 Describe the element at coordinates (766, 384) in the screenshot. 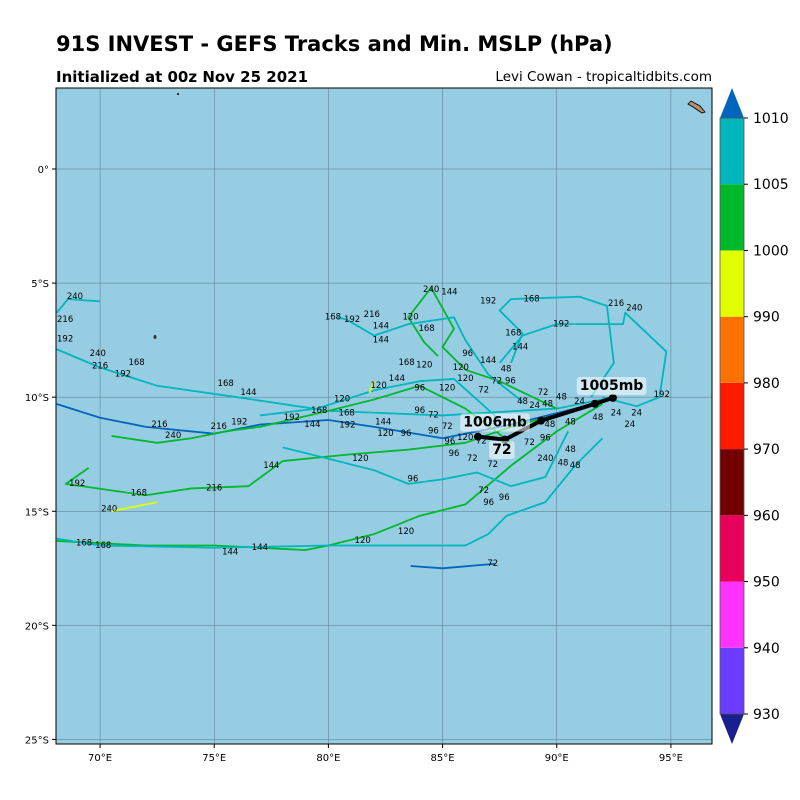

I see `colorbar-tick-label: 980` at that location.